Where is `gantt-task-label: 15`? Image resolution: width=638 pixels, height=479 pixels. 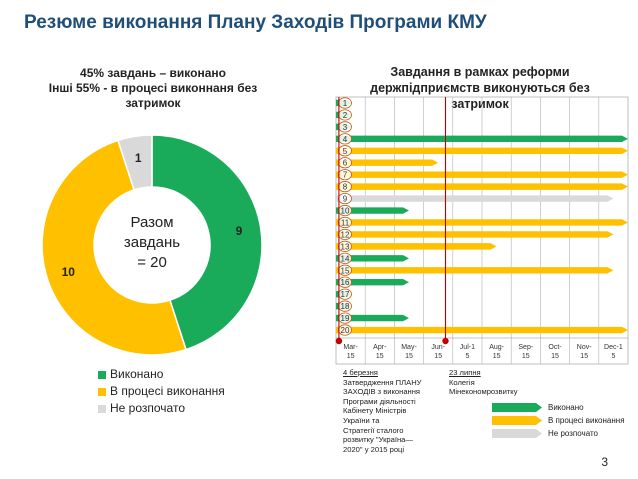
gantt-task-label: 15 is located at coordinates (345, 270).